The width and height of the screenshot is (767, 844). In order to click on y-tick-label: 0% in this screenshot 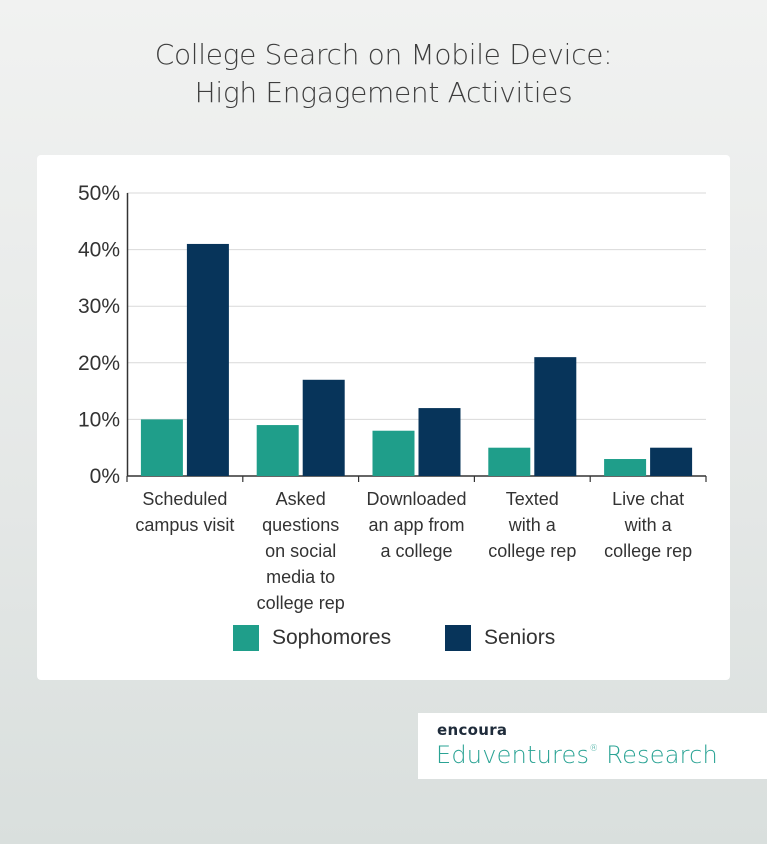, I will do `click(105, 476)`.